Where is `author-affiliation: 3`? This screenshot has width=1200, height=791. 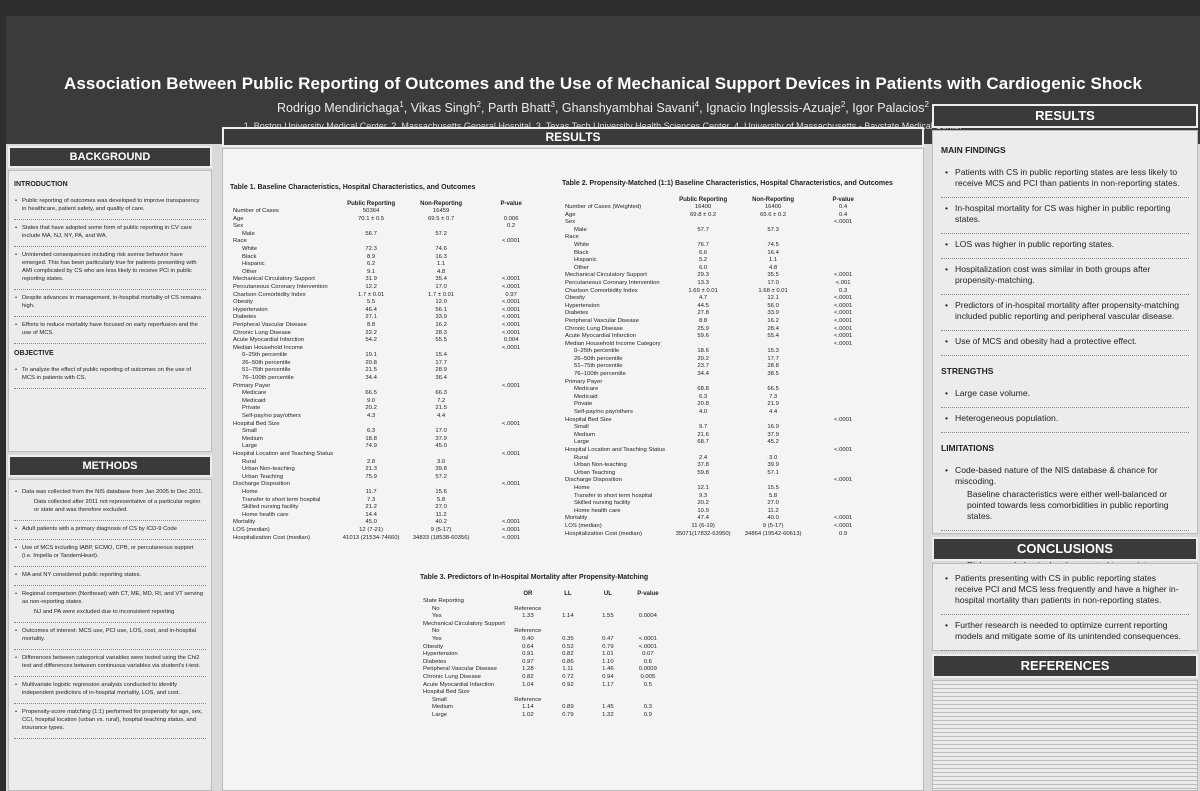 author-affiliation: 3 is located at coordinates (552, 104).